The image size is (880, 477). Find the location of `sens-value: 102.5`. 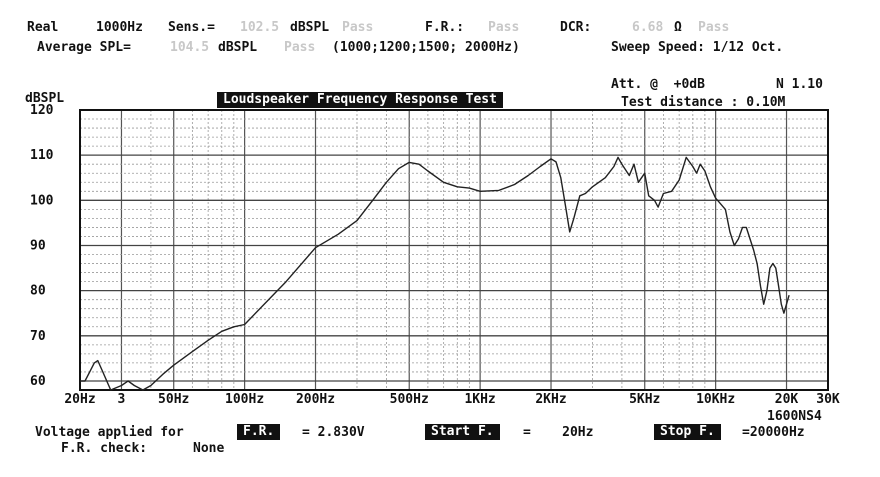

sens-value: 102.5 is located at coordinates (260, 27).